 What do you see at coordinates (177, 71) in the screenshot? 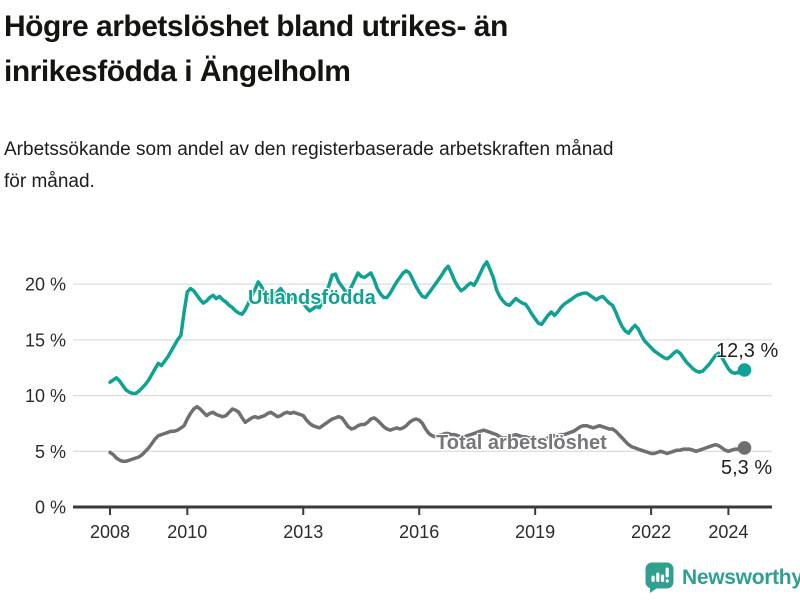
I see `chart-title-line-2: inrikesfödda i Ängelholm` at bounding box center [177, 71].